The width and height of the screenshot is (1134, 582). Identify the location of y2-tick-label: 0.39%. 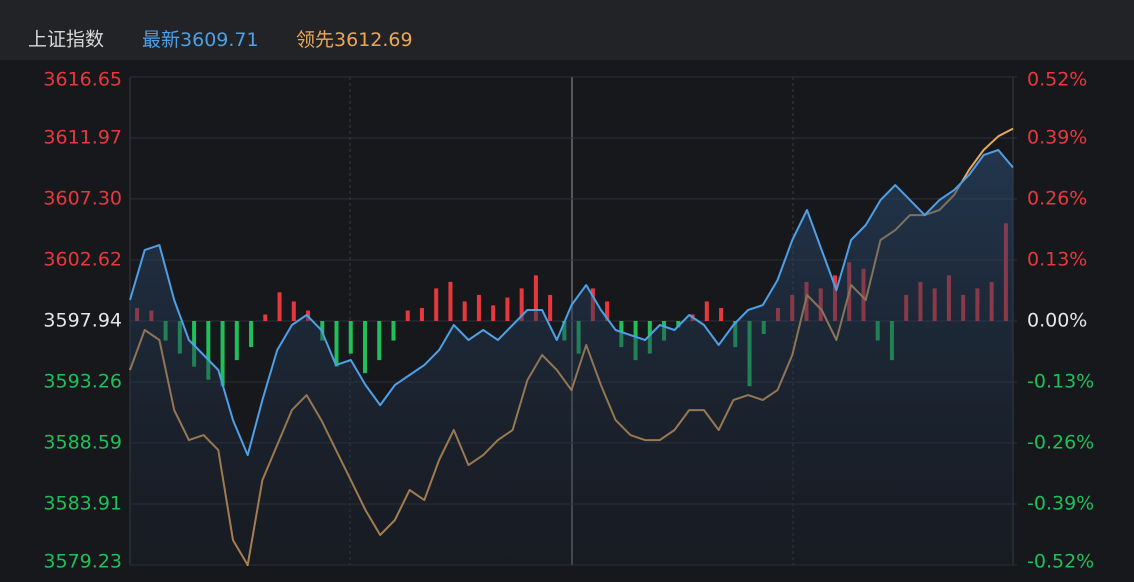
(1057, 138).